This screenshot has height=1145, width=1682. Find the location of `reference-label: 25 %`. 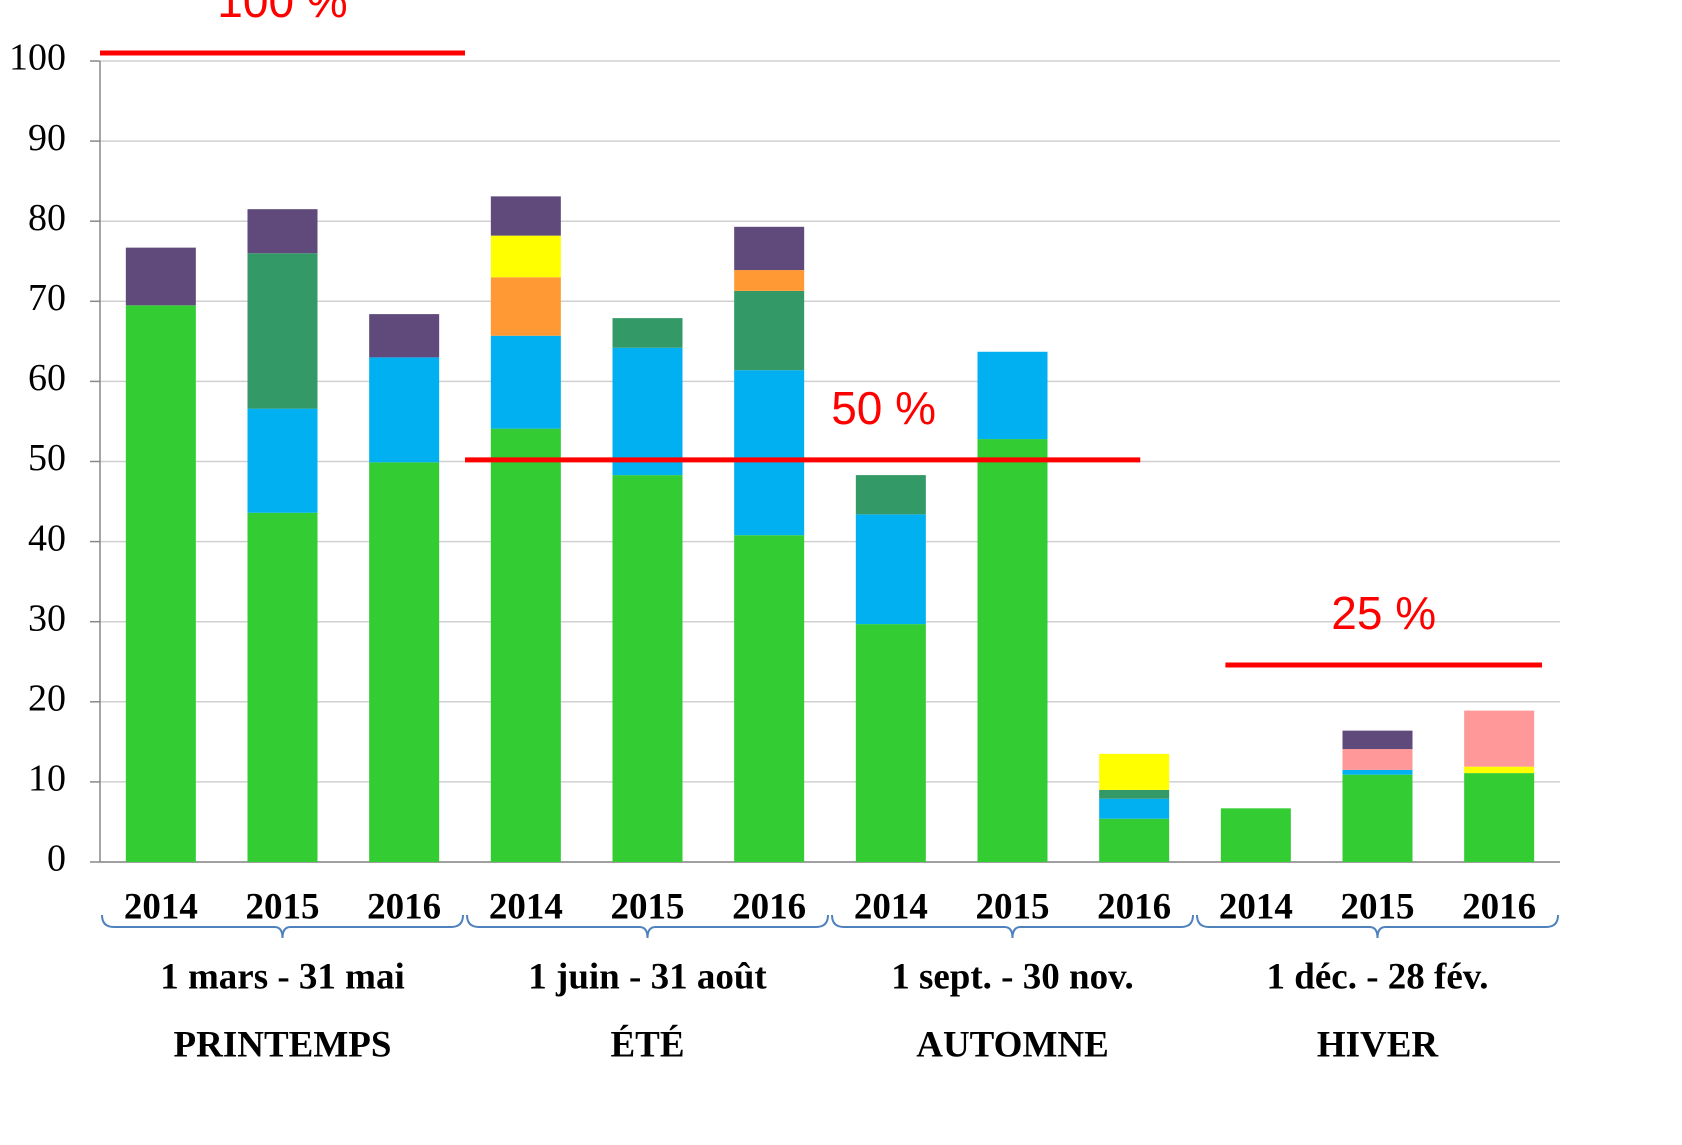

reference-label: 25 % is located at coordinates (1383, 613).